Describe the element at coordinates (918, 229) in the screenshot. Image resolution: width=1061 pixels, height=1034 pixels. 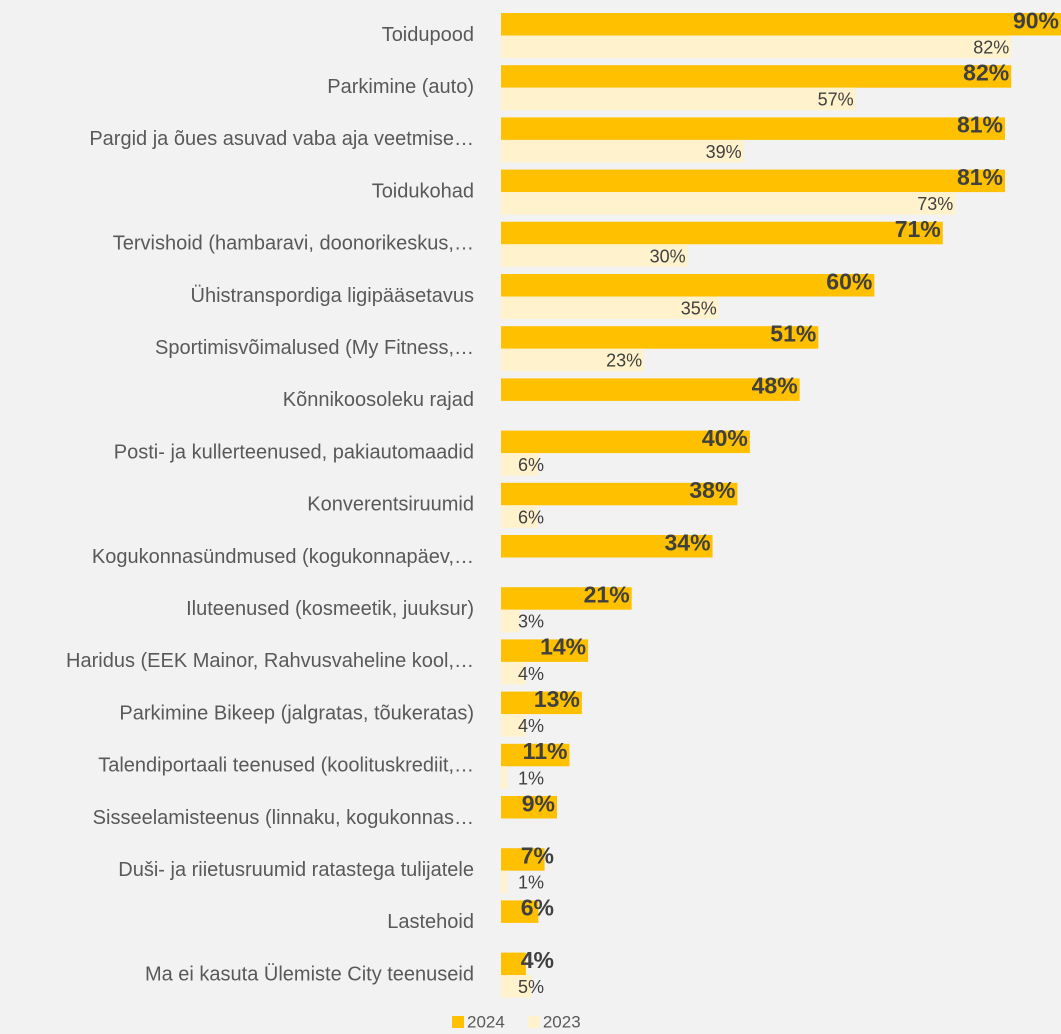
I see `data-label: 71%` at that location.